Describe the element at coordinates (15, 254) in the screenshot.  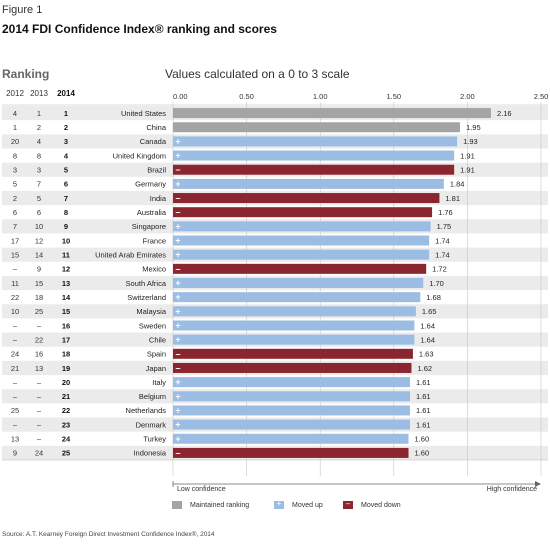
I see `rank-2012: 15` at that location.